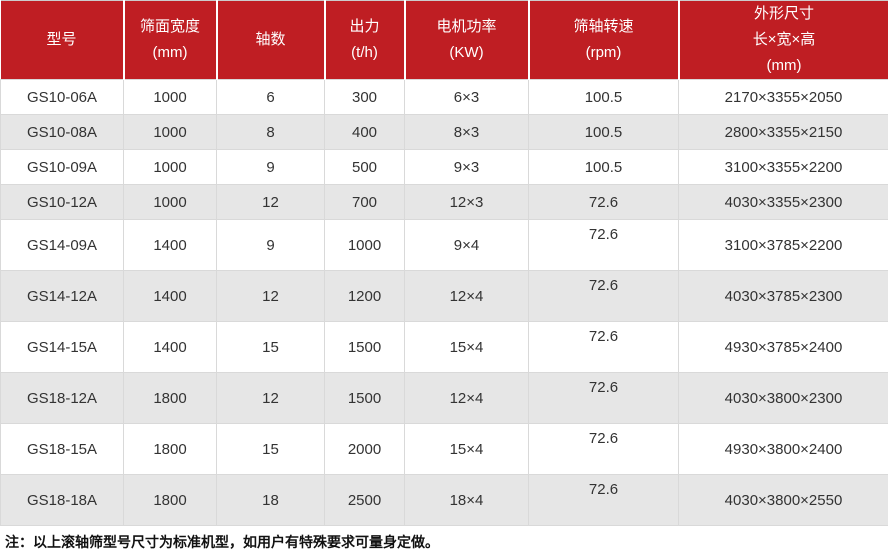 The image size is (888, 551). I want to click on column-header-shaft-speed: 筛轴转速 (rpm), so click(603, 40).